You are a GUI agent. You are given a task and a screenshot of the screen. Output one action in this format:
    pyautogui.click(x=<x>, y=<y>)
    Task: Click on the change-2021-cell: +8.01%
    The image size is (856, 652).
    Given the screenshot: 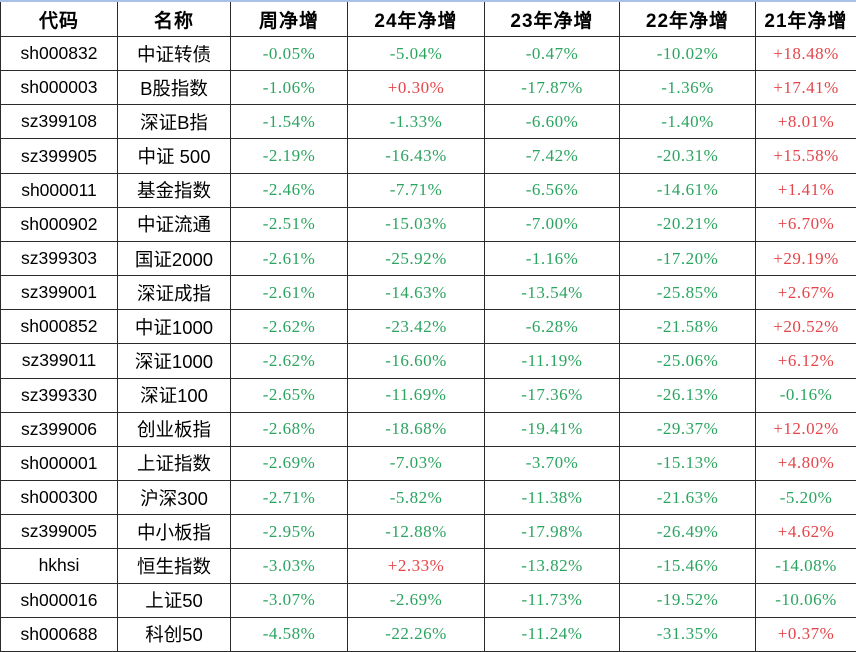 What is the action you would take?
    pyautogui.click(x=805, y=122)
    